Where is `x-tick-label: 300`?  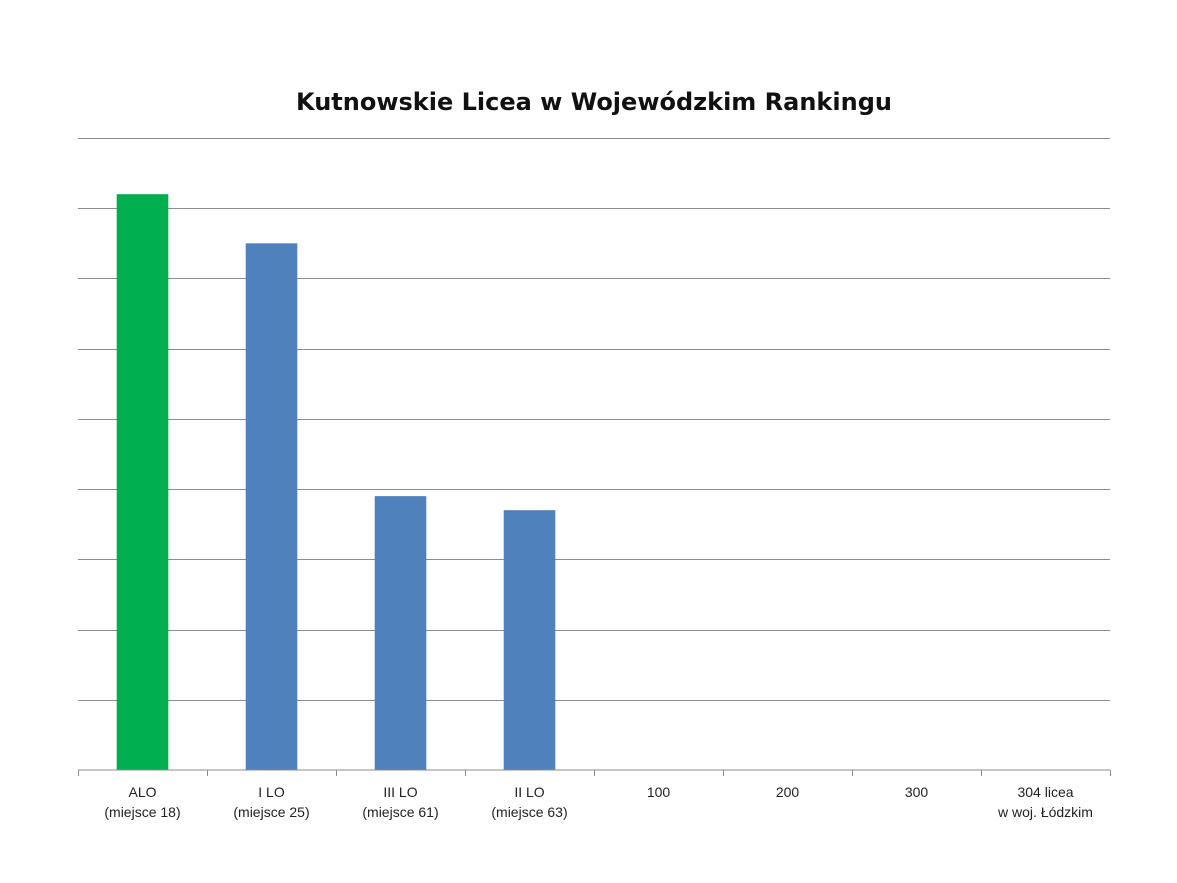
x-tick-label: 300 is located at coordinates (917, 792).